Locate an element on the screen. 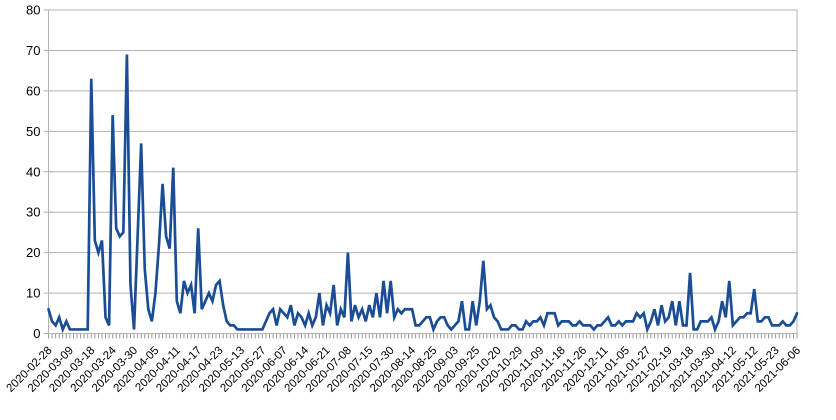  y-axis-label: 60 is located at coordinates (33, 90).